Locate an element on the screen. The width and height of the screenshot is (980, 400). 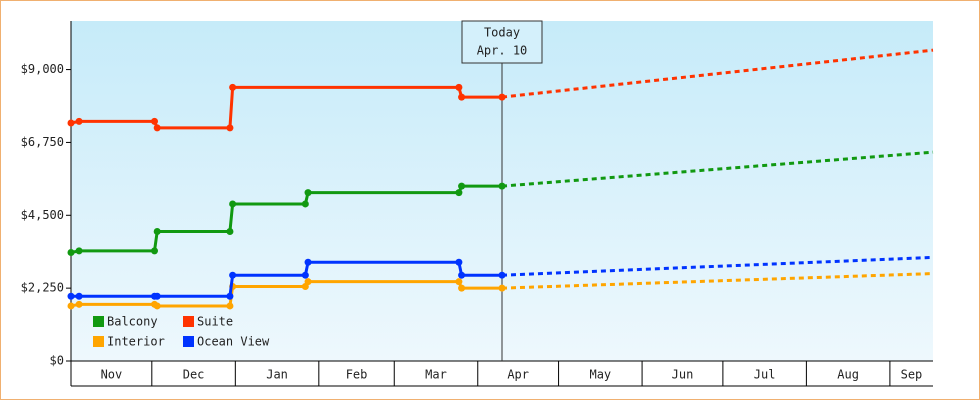
legend-label: Interior is located at coordinates (136, 342).